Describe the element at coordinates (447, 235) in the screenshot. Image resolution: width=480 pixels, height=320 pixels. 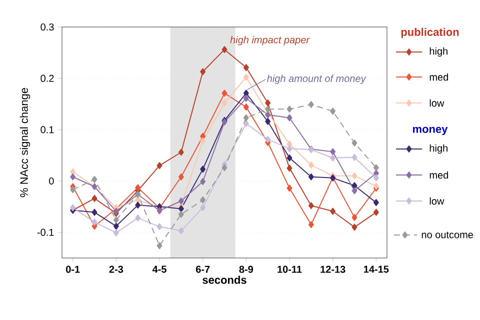
I see `legend-label: no outcome` at that location.